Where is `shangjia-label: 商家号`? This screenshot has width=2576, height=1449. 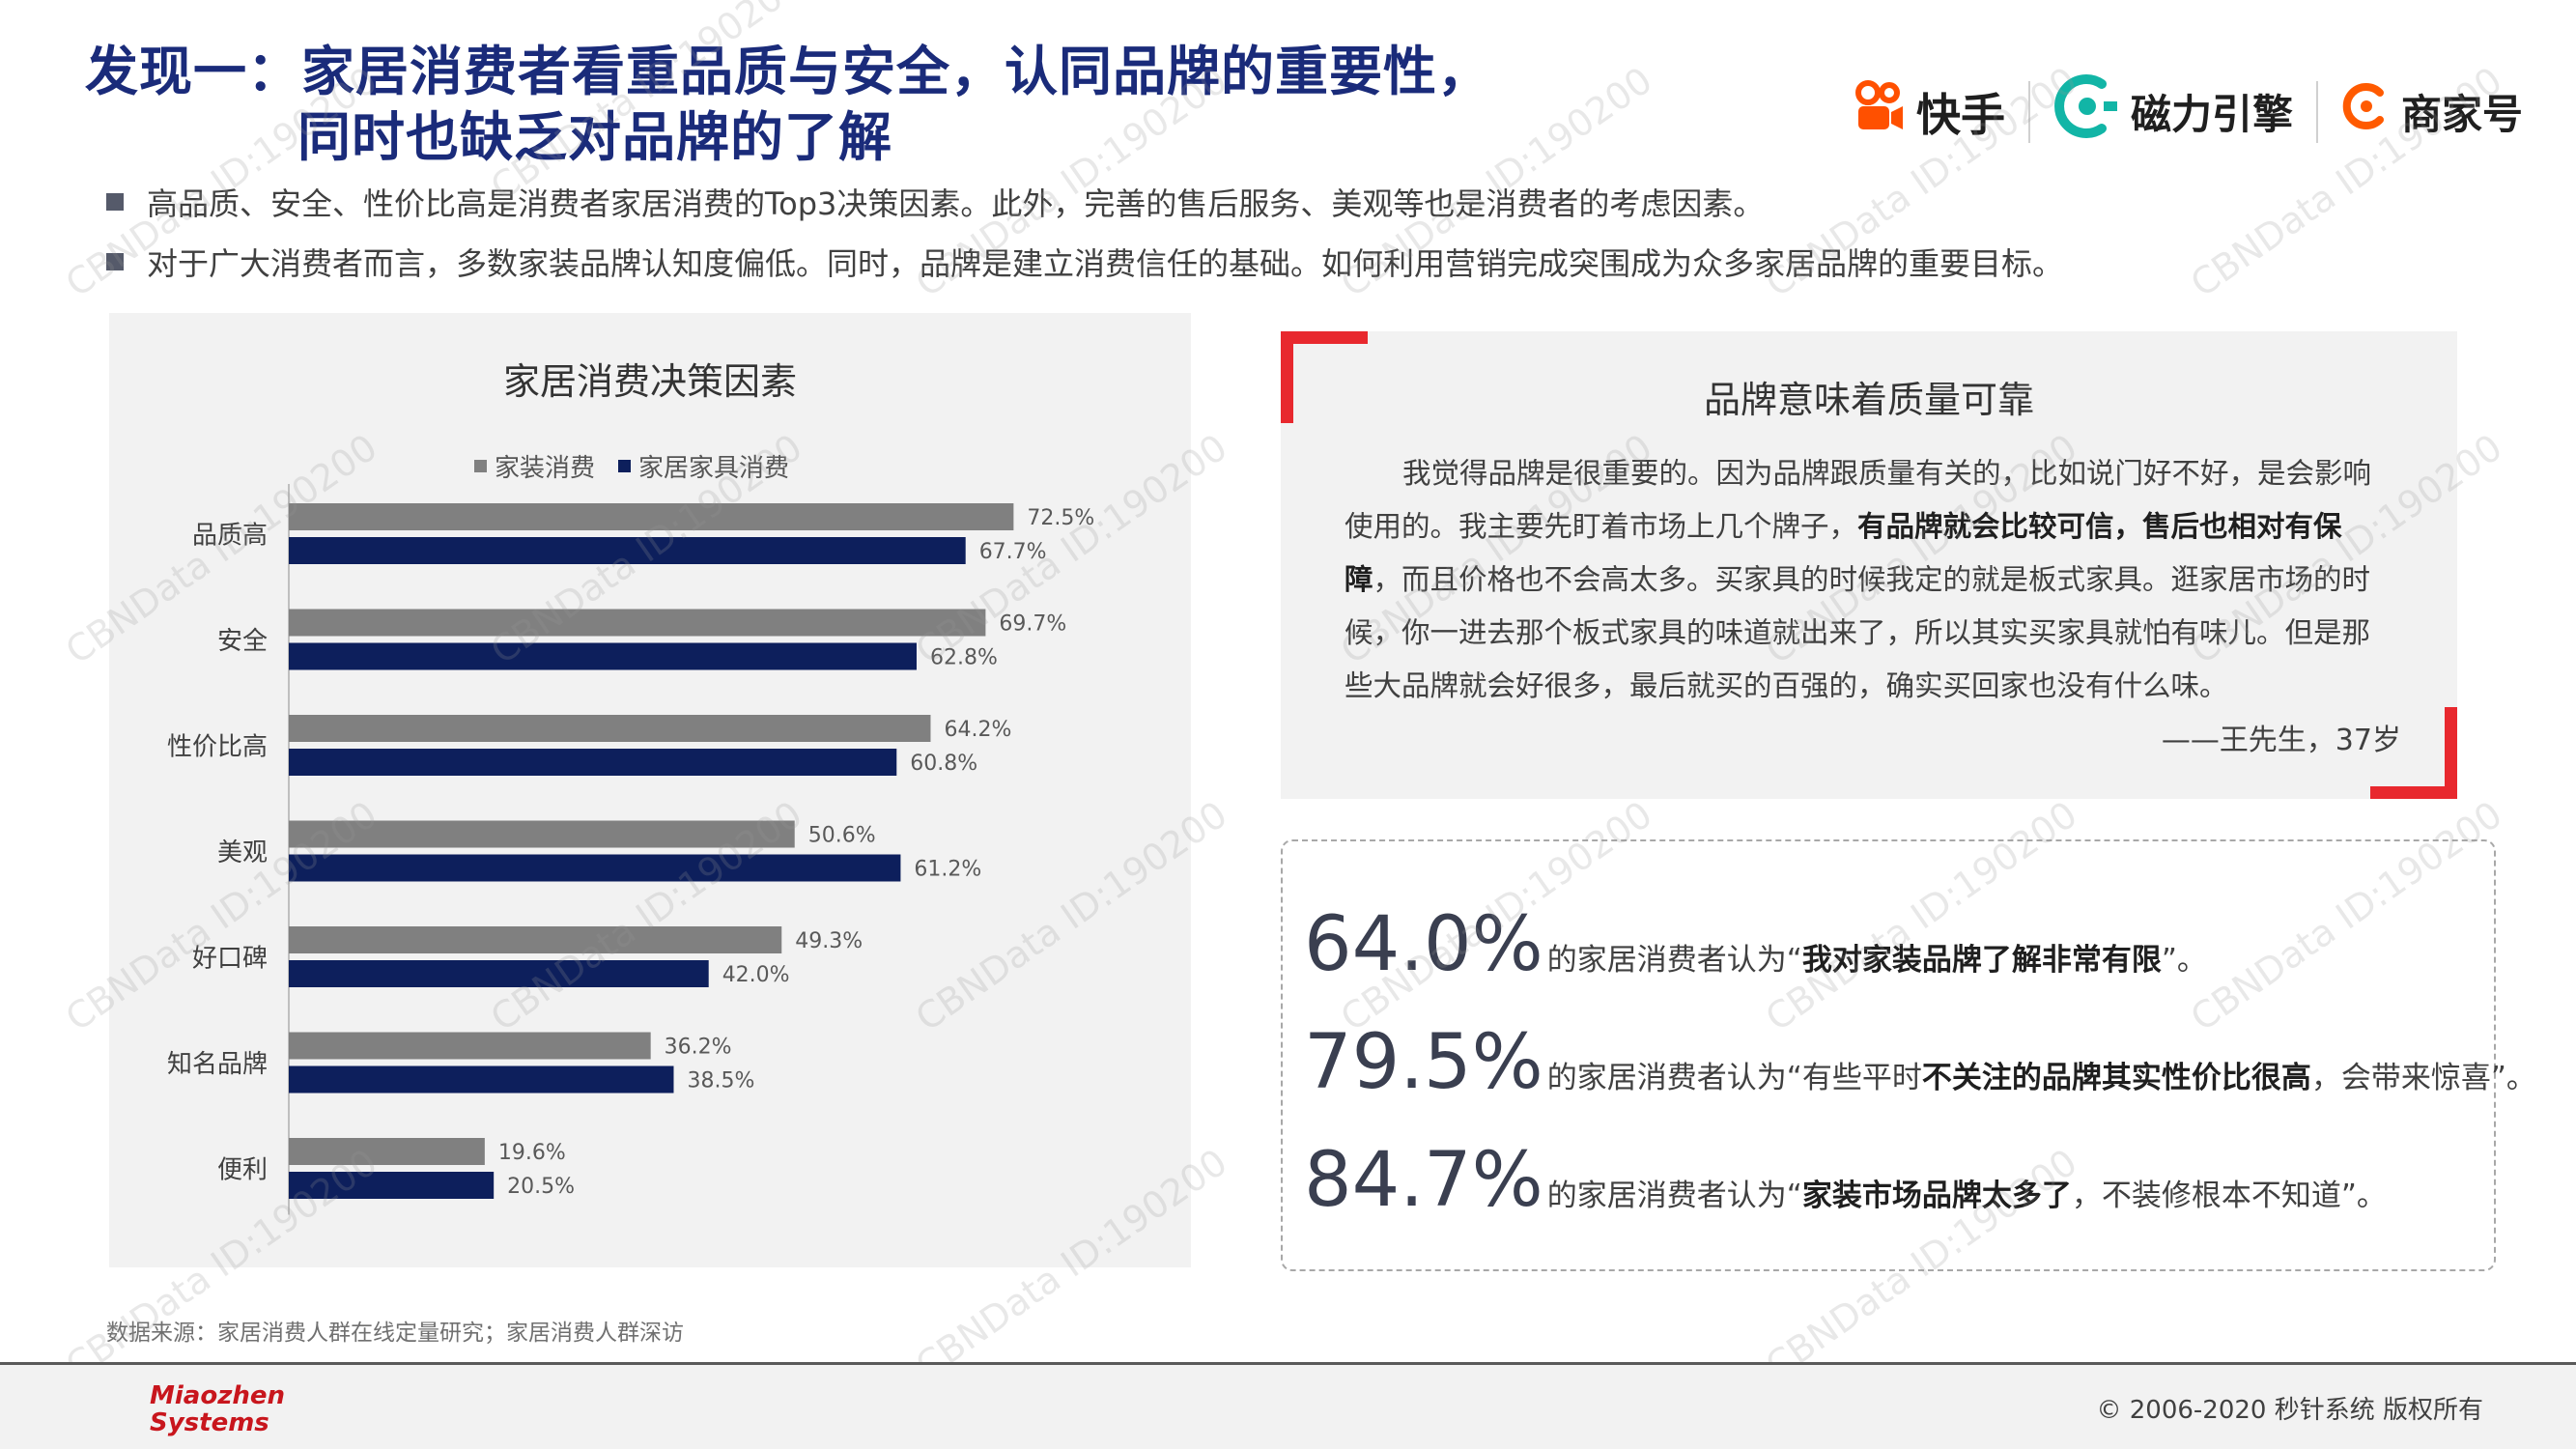 shangjia-label: 商家号 is located at coordinates (2461, 114).